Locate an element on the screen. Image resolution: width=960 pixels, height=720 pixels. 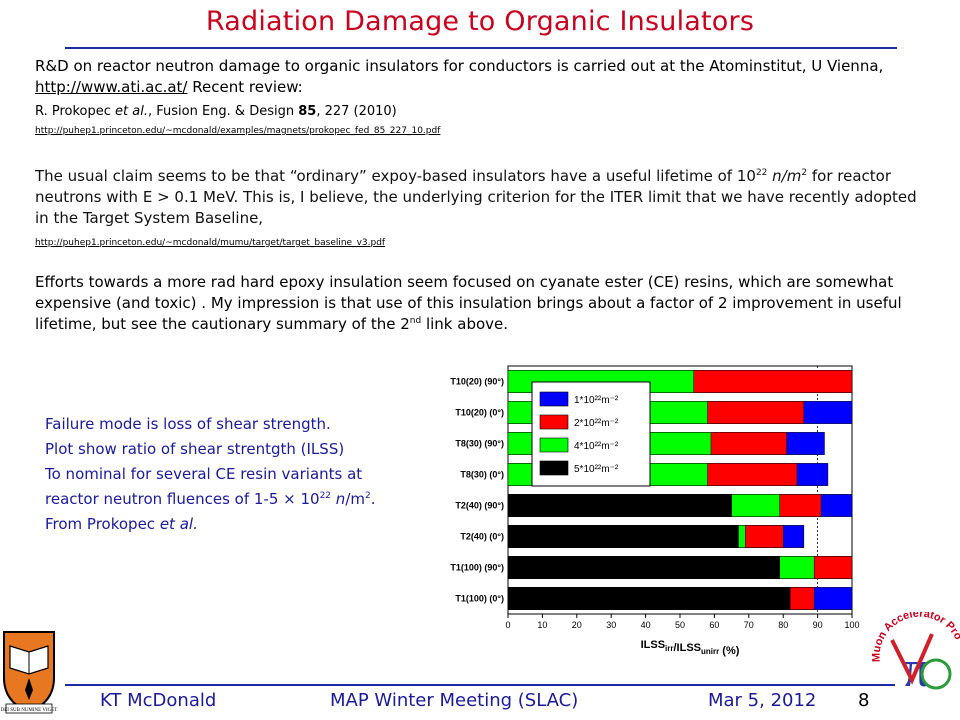
category-label: T8(30) (90°) is located at coordinates (479, 444).